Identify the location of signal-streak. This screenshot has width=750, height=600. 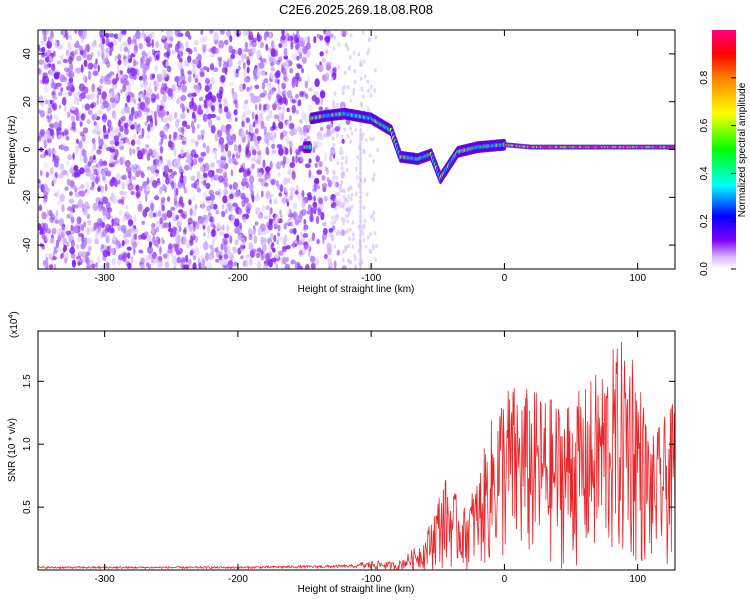
(360, 130).